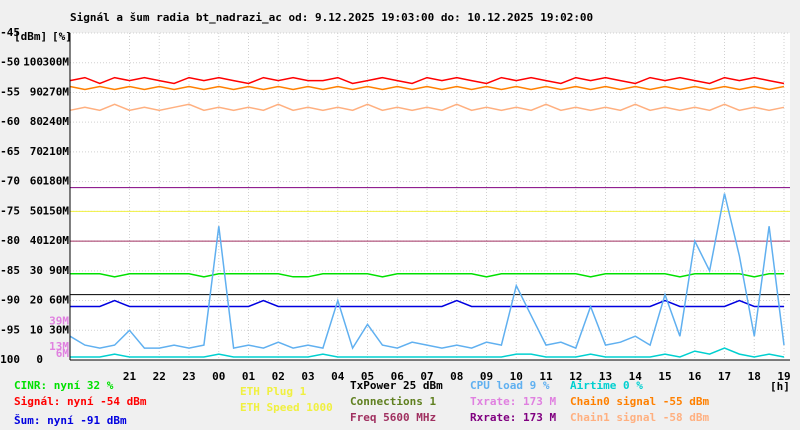 This screenshot has width=800, height=430. What do you see at coordinates (59, 300) in the screenshot?
I see `y3-tick-label: 60M` at bounding box center [59, 300].